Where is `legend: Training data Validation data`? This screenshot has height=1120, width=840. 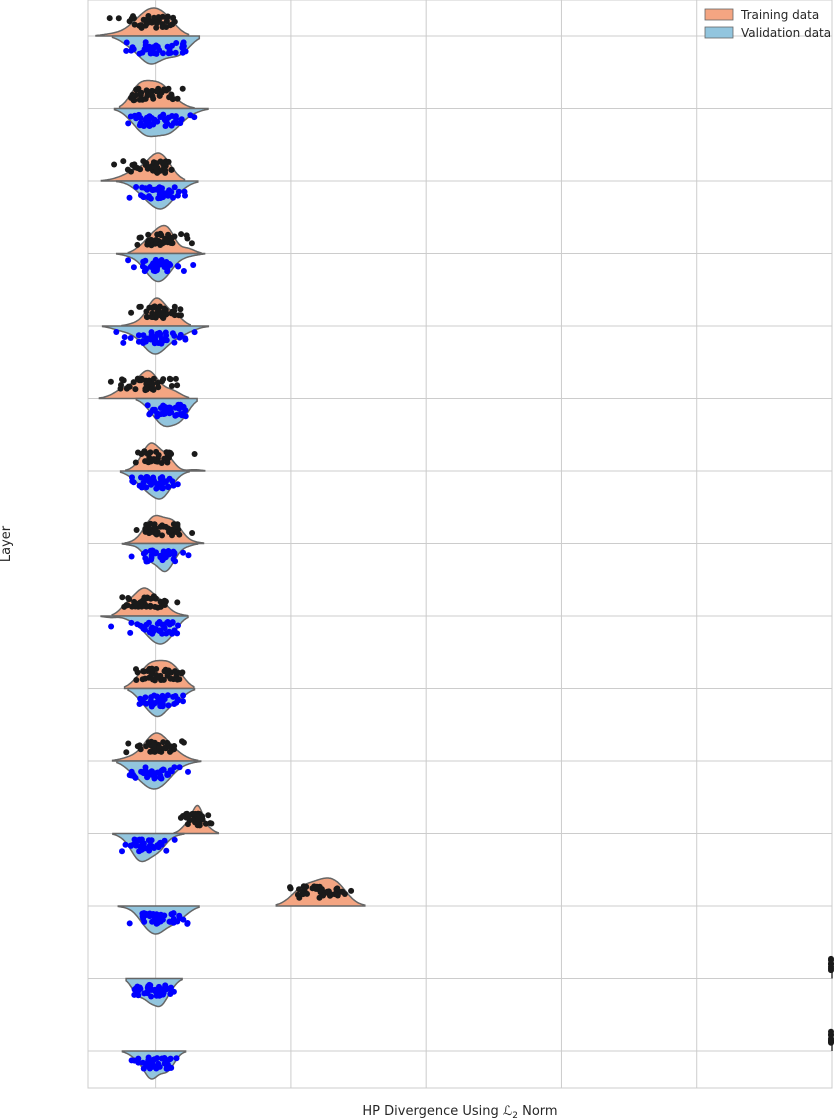
legend: Training data Validation data is located at coordinates (767, 24).